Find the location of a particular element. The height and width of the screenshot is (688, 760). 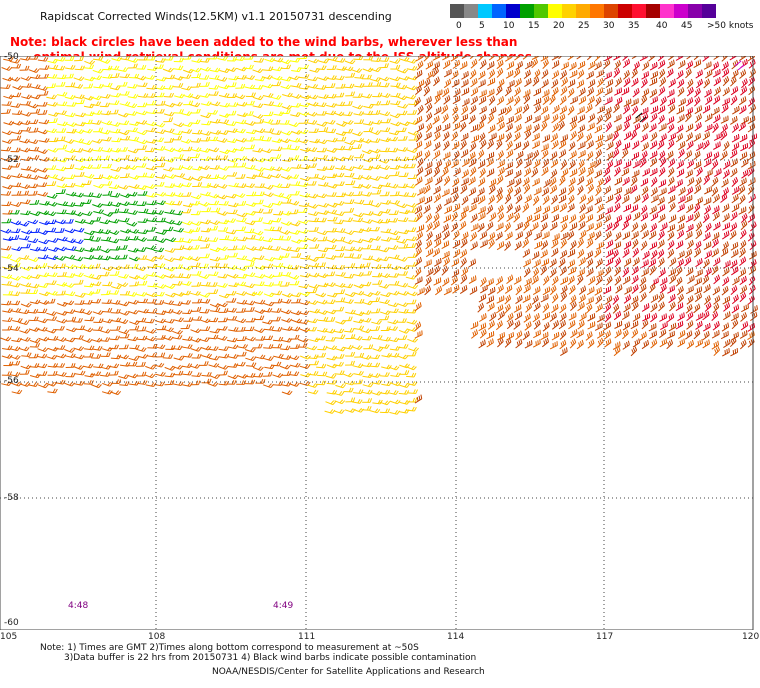

colorbar-label: 25 is located at coordinates (584, 26).